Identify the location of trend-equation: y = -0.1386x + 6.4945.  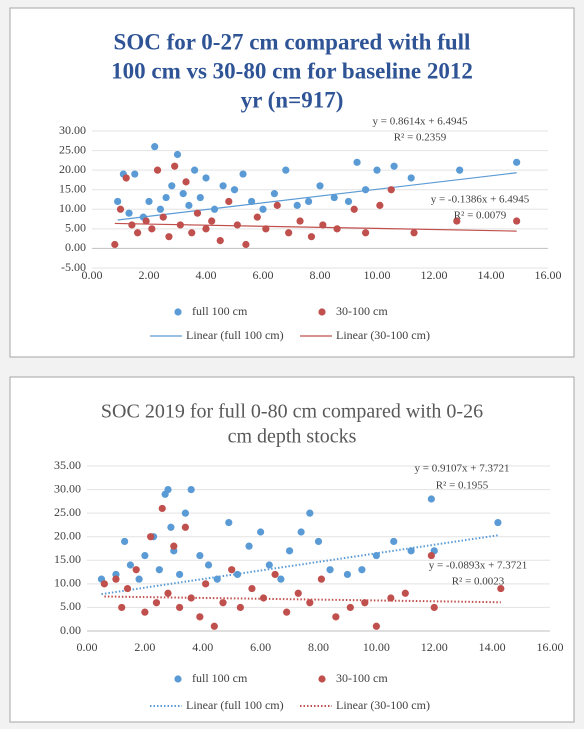
(480, 200).